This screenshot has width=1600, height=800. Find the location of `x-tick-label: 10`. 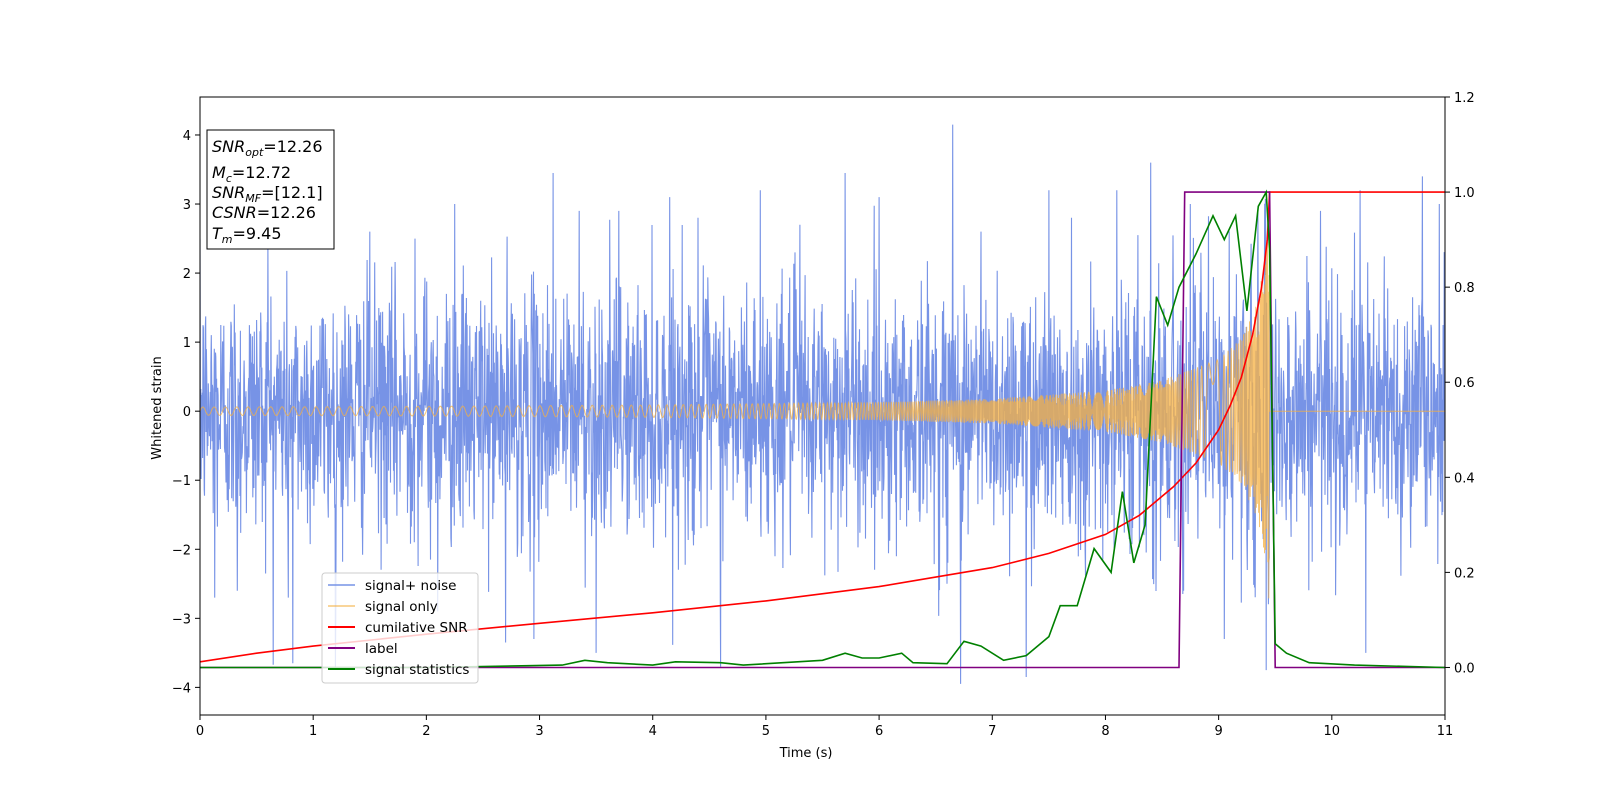

x-tick-label: 10 is located at coordinates (1332, 731).